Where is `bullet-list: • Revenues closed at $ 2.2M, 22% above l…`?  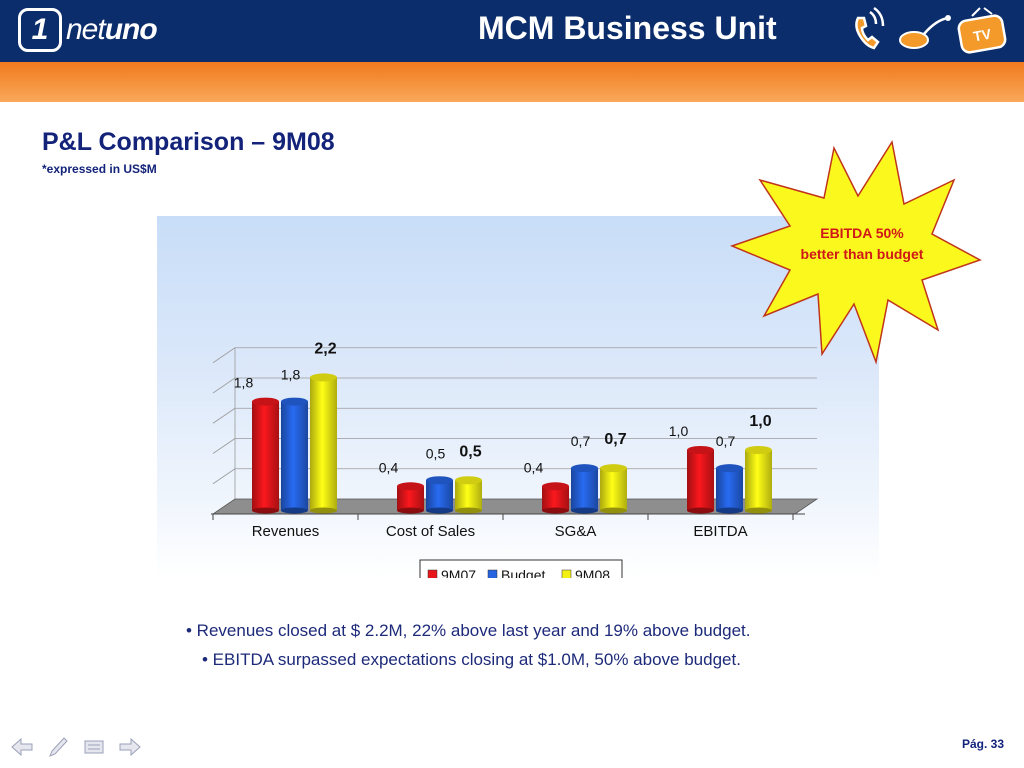
bullet-list: • Revenues closed at $ 2.2M, 22% above l… is located at coordinates (468, 650).